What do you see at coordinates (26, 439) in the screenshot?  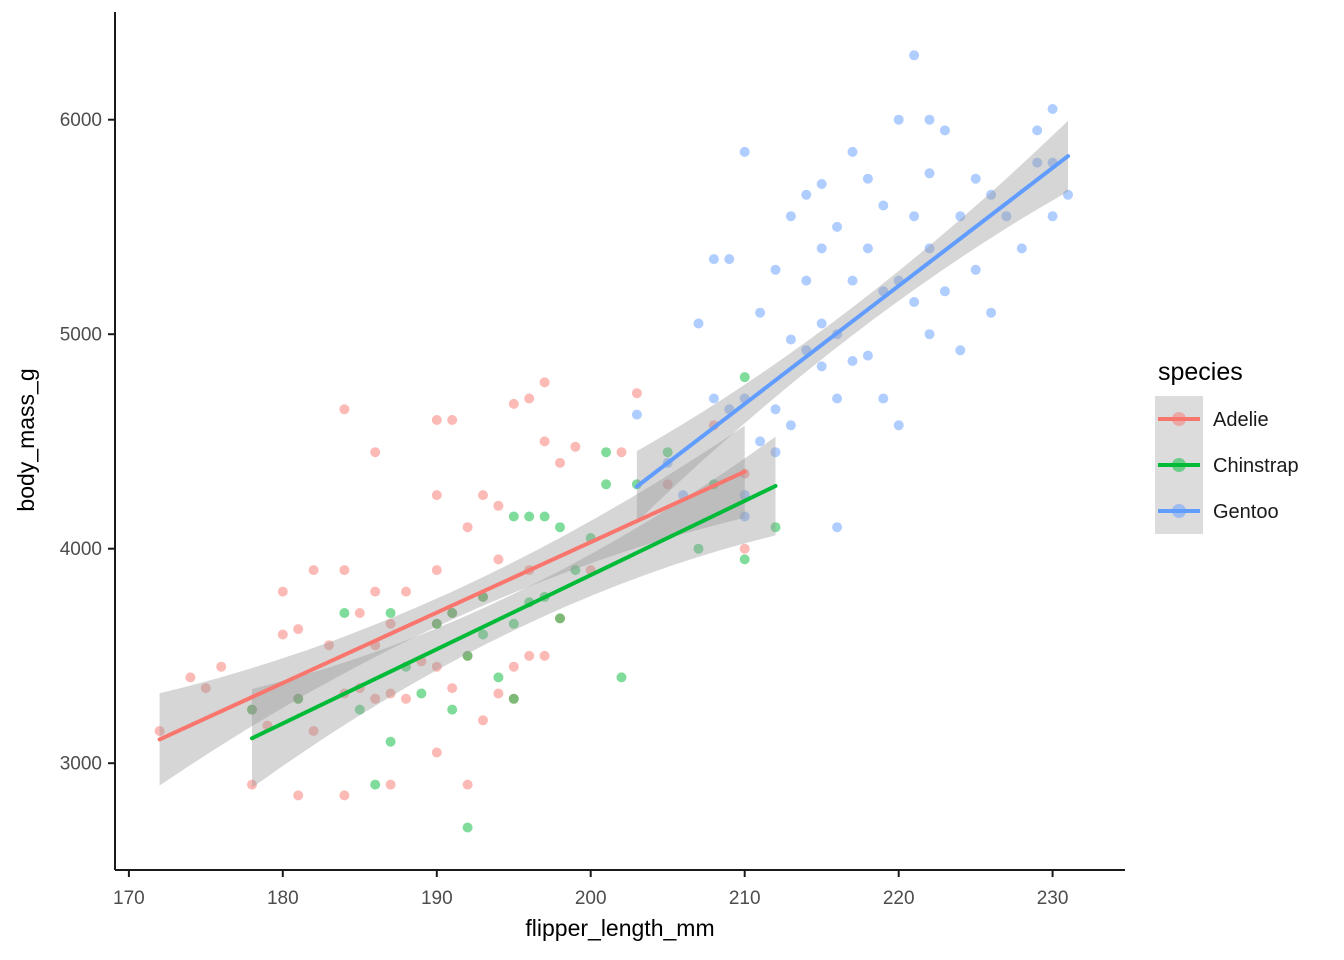 I see `y-axis-title: body_mass_g` at bounding box center [26, 439].